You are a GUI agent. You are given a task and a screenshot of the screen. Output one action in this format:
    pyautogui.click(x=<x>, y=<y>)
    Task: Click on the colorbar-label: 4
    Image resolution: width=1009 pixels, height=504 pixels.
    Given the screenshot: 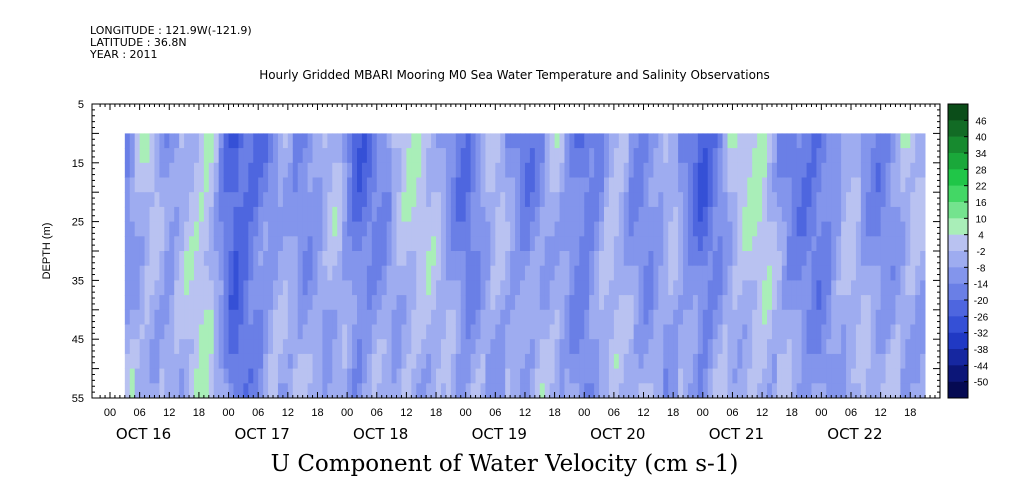 What is the action you would take?
    pyautogui.click(x=981, y=236)
    